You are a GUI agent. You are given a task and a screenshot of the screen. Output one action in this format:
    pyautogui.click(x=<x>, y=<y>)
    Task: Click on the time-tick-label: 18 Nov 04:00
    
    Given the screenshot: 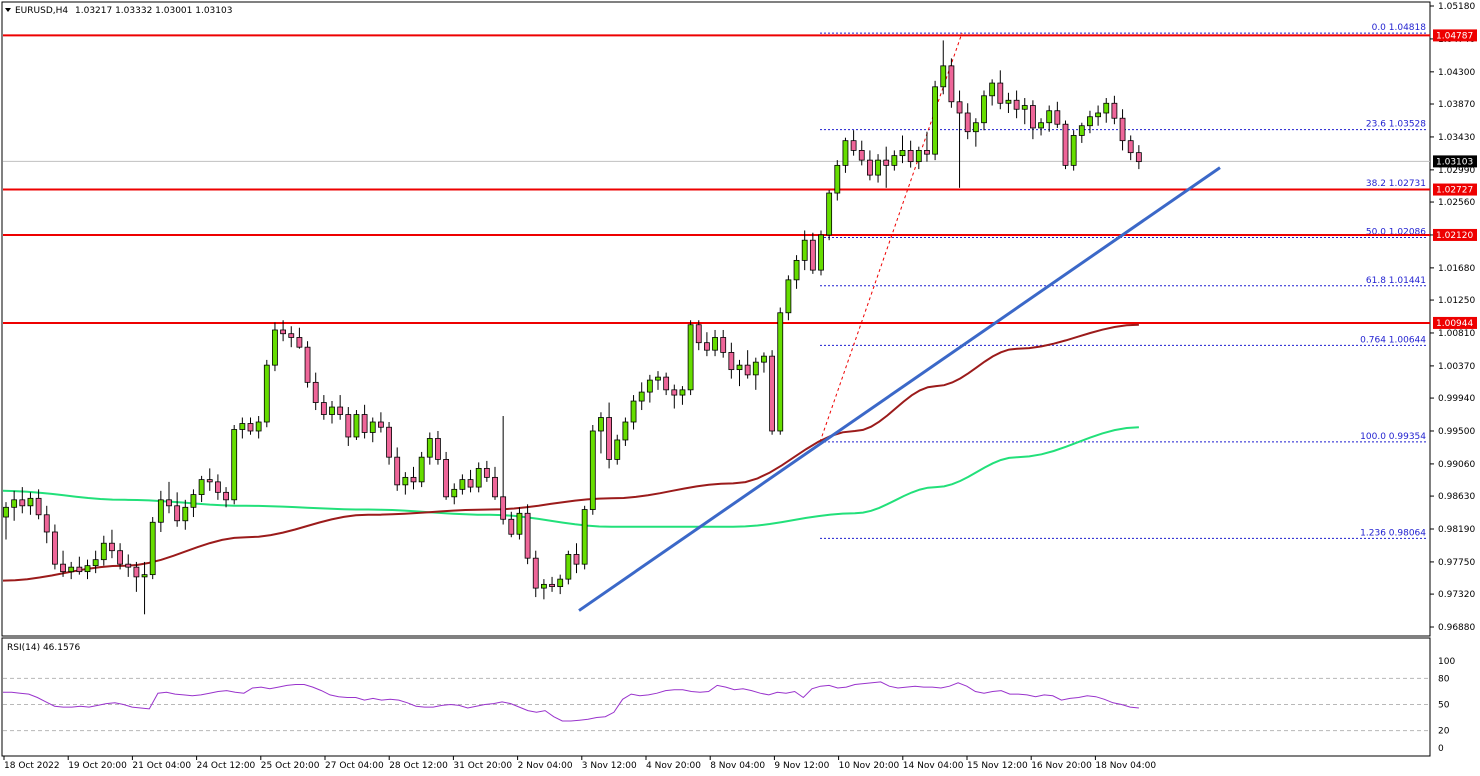 What is the action you would take?
    pyautogui.click(x=1125, y=766)
    